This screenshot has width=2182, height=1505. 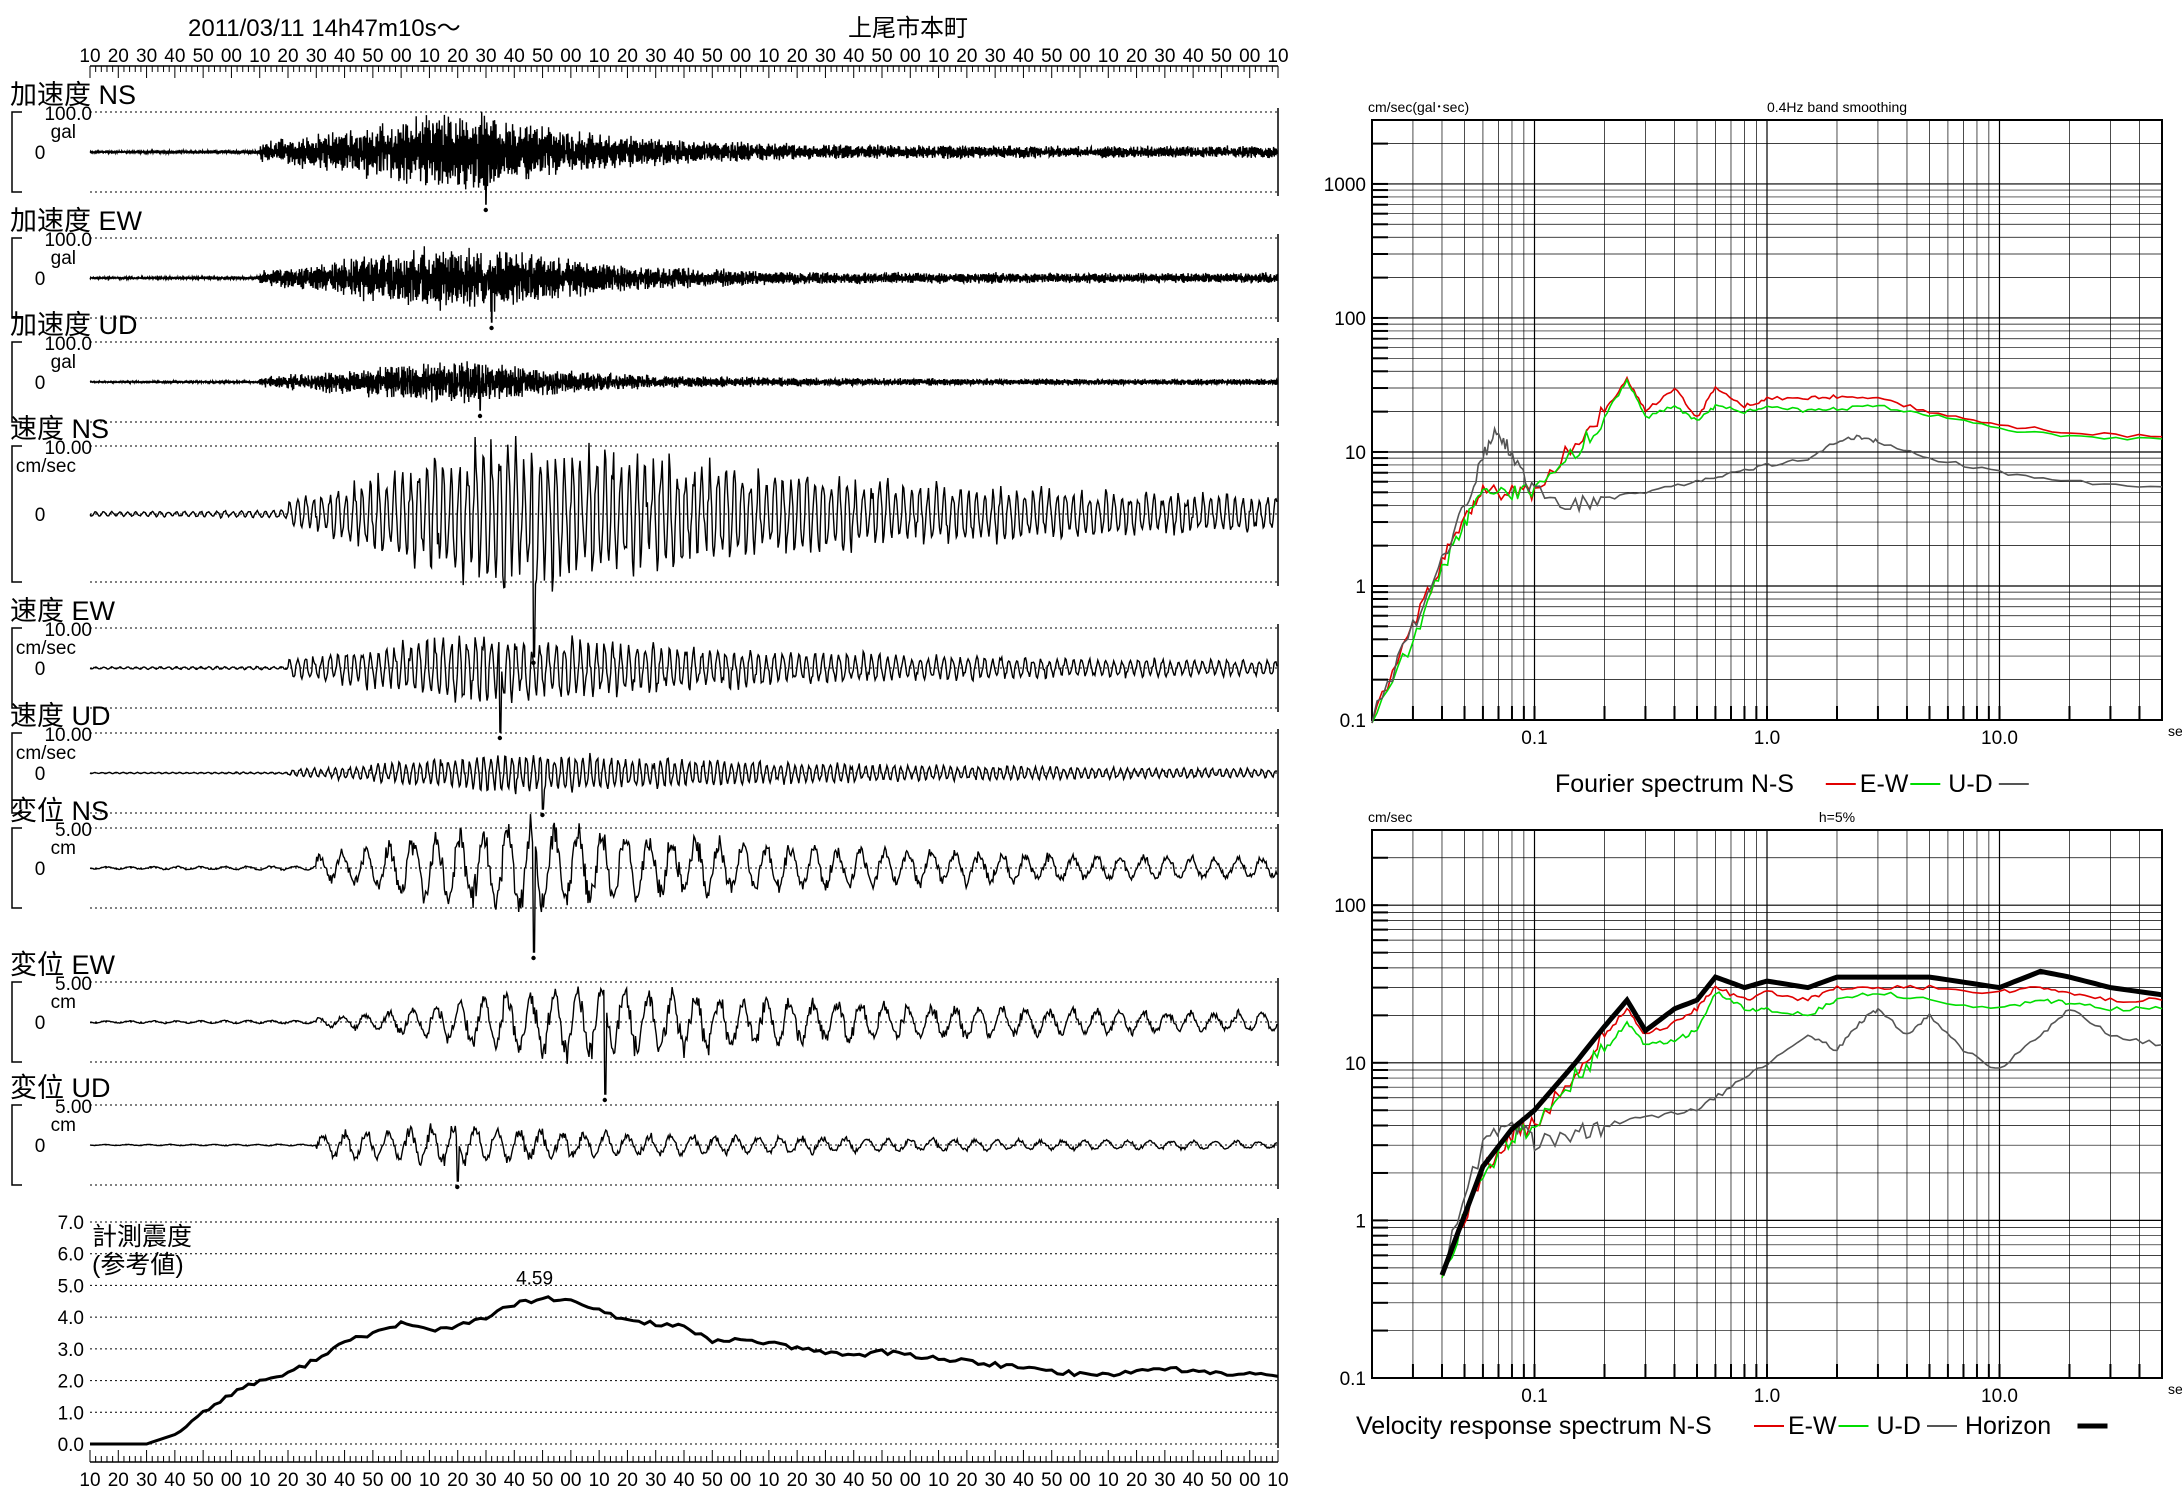 What do you see at coordinates (1418, 107) in the screenshot?
I see `y-axis-label: cm/sec(gal･sec)` at bounding box center [1418, 107].